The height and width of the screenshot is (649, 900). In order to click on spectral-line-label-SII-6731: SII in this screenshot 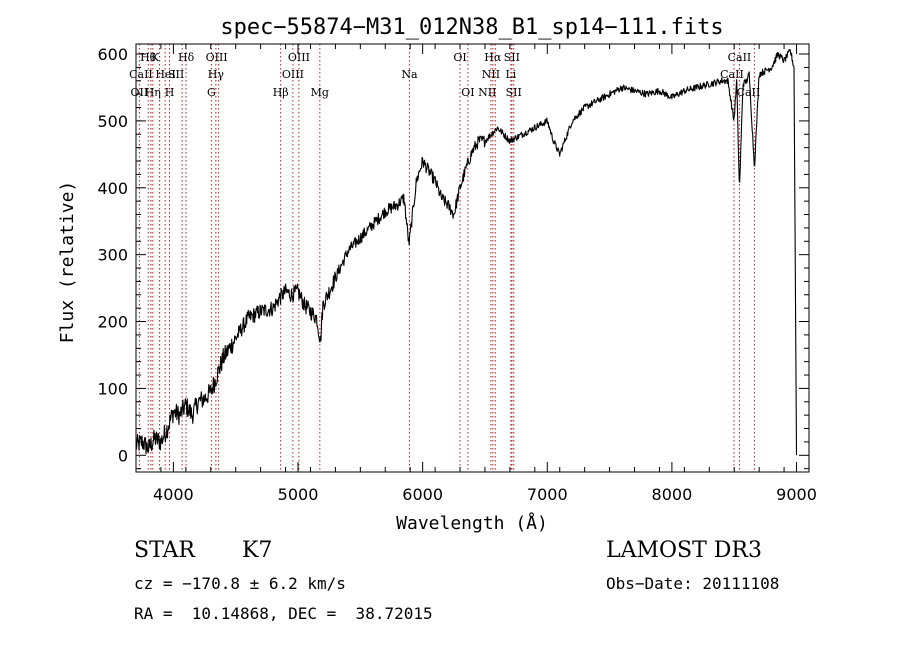, I will do `click(514, 92)`.